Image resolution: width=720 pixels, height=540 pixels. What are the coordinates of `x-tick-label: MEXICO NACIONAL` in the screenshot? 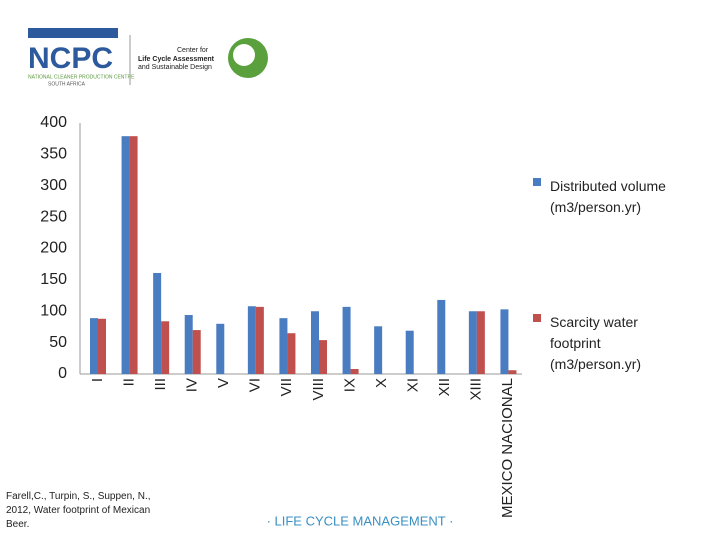 It's located at (507, 448).